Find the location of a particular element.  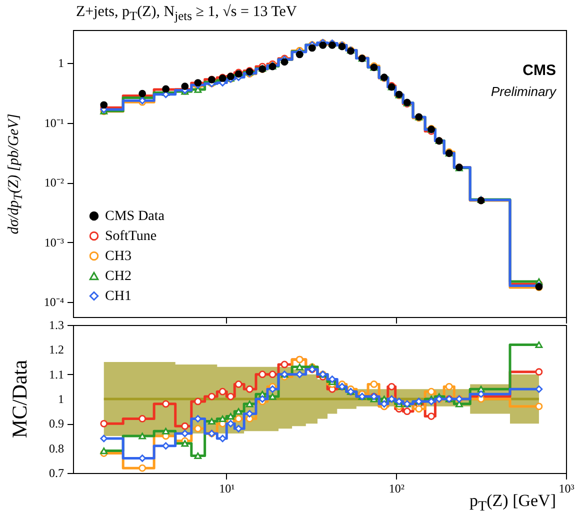

annotation: Preliminary is located at coordinates (524, 91).